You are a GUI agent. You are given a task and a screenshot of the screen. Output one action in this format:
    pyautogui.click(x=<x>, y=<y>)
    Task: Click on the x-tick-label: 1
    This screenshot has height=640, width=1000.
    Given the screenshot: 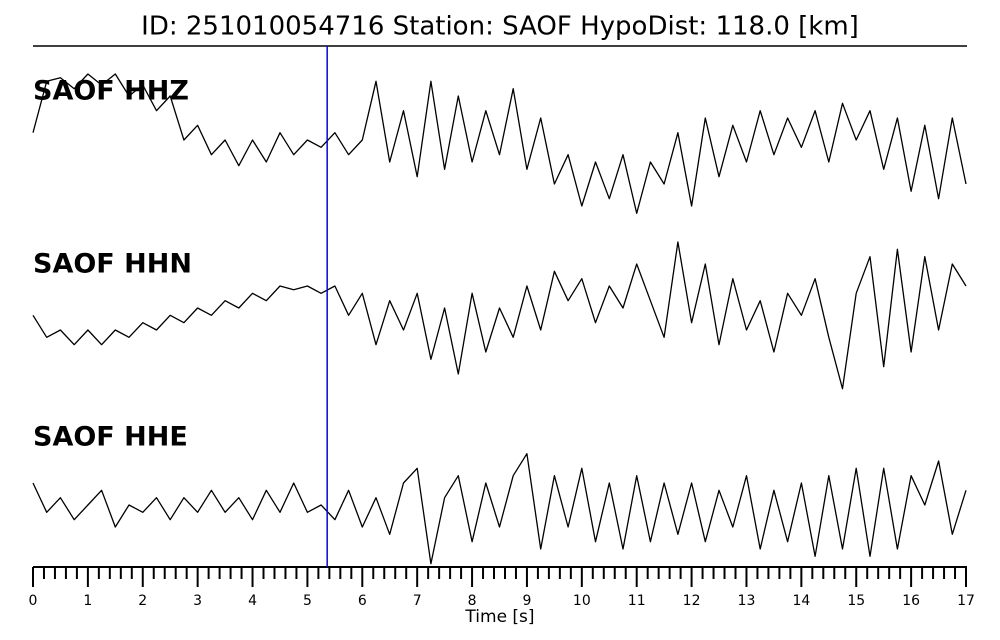 What is the action you would take?
    pyautogui.click(x=87, y=601)
    